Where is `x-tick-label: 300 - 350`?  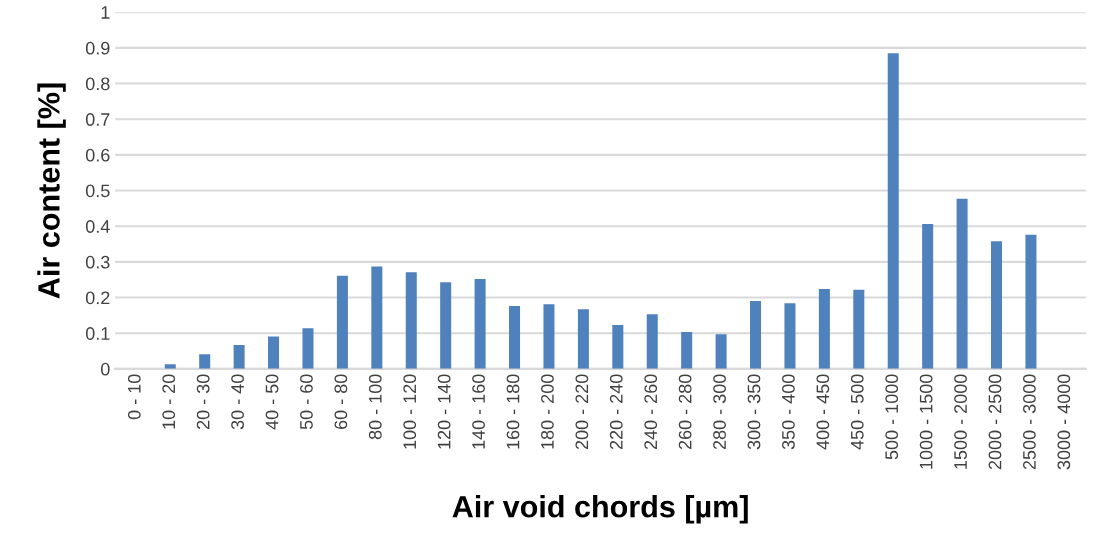
x-tick-label: 300 - 350 is located at coordinates (754, 412).